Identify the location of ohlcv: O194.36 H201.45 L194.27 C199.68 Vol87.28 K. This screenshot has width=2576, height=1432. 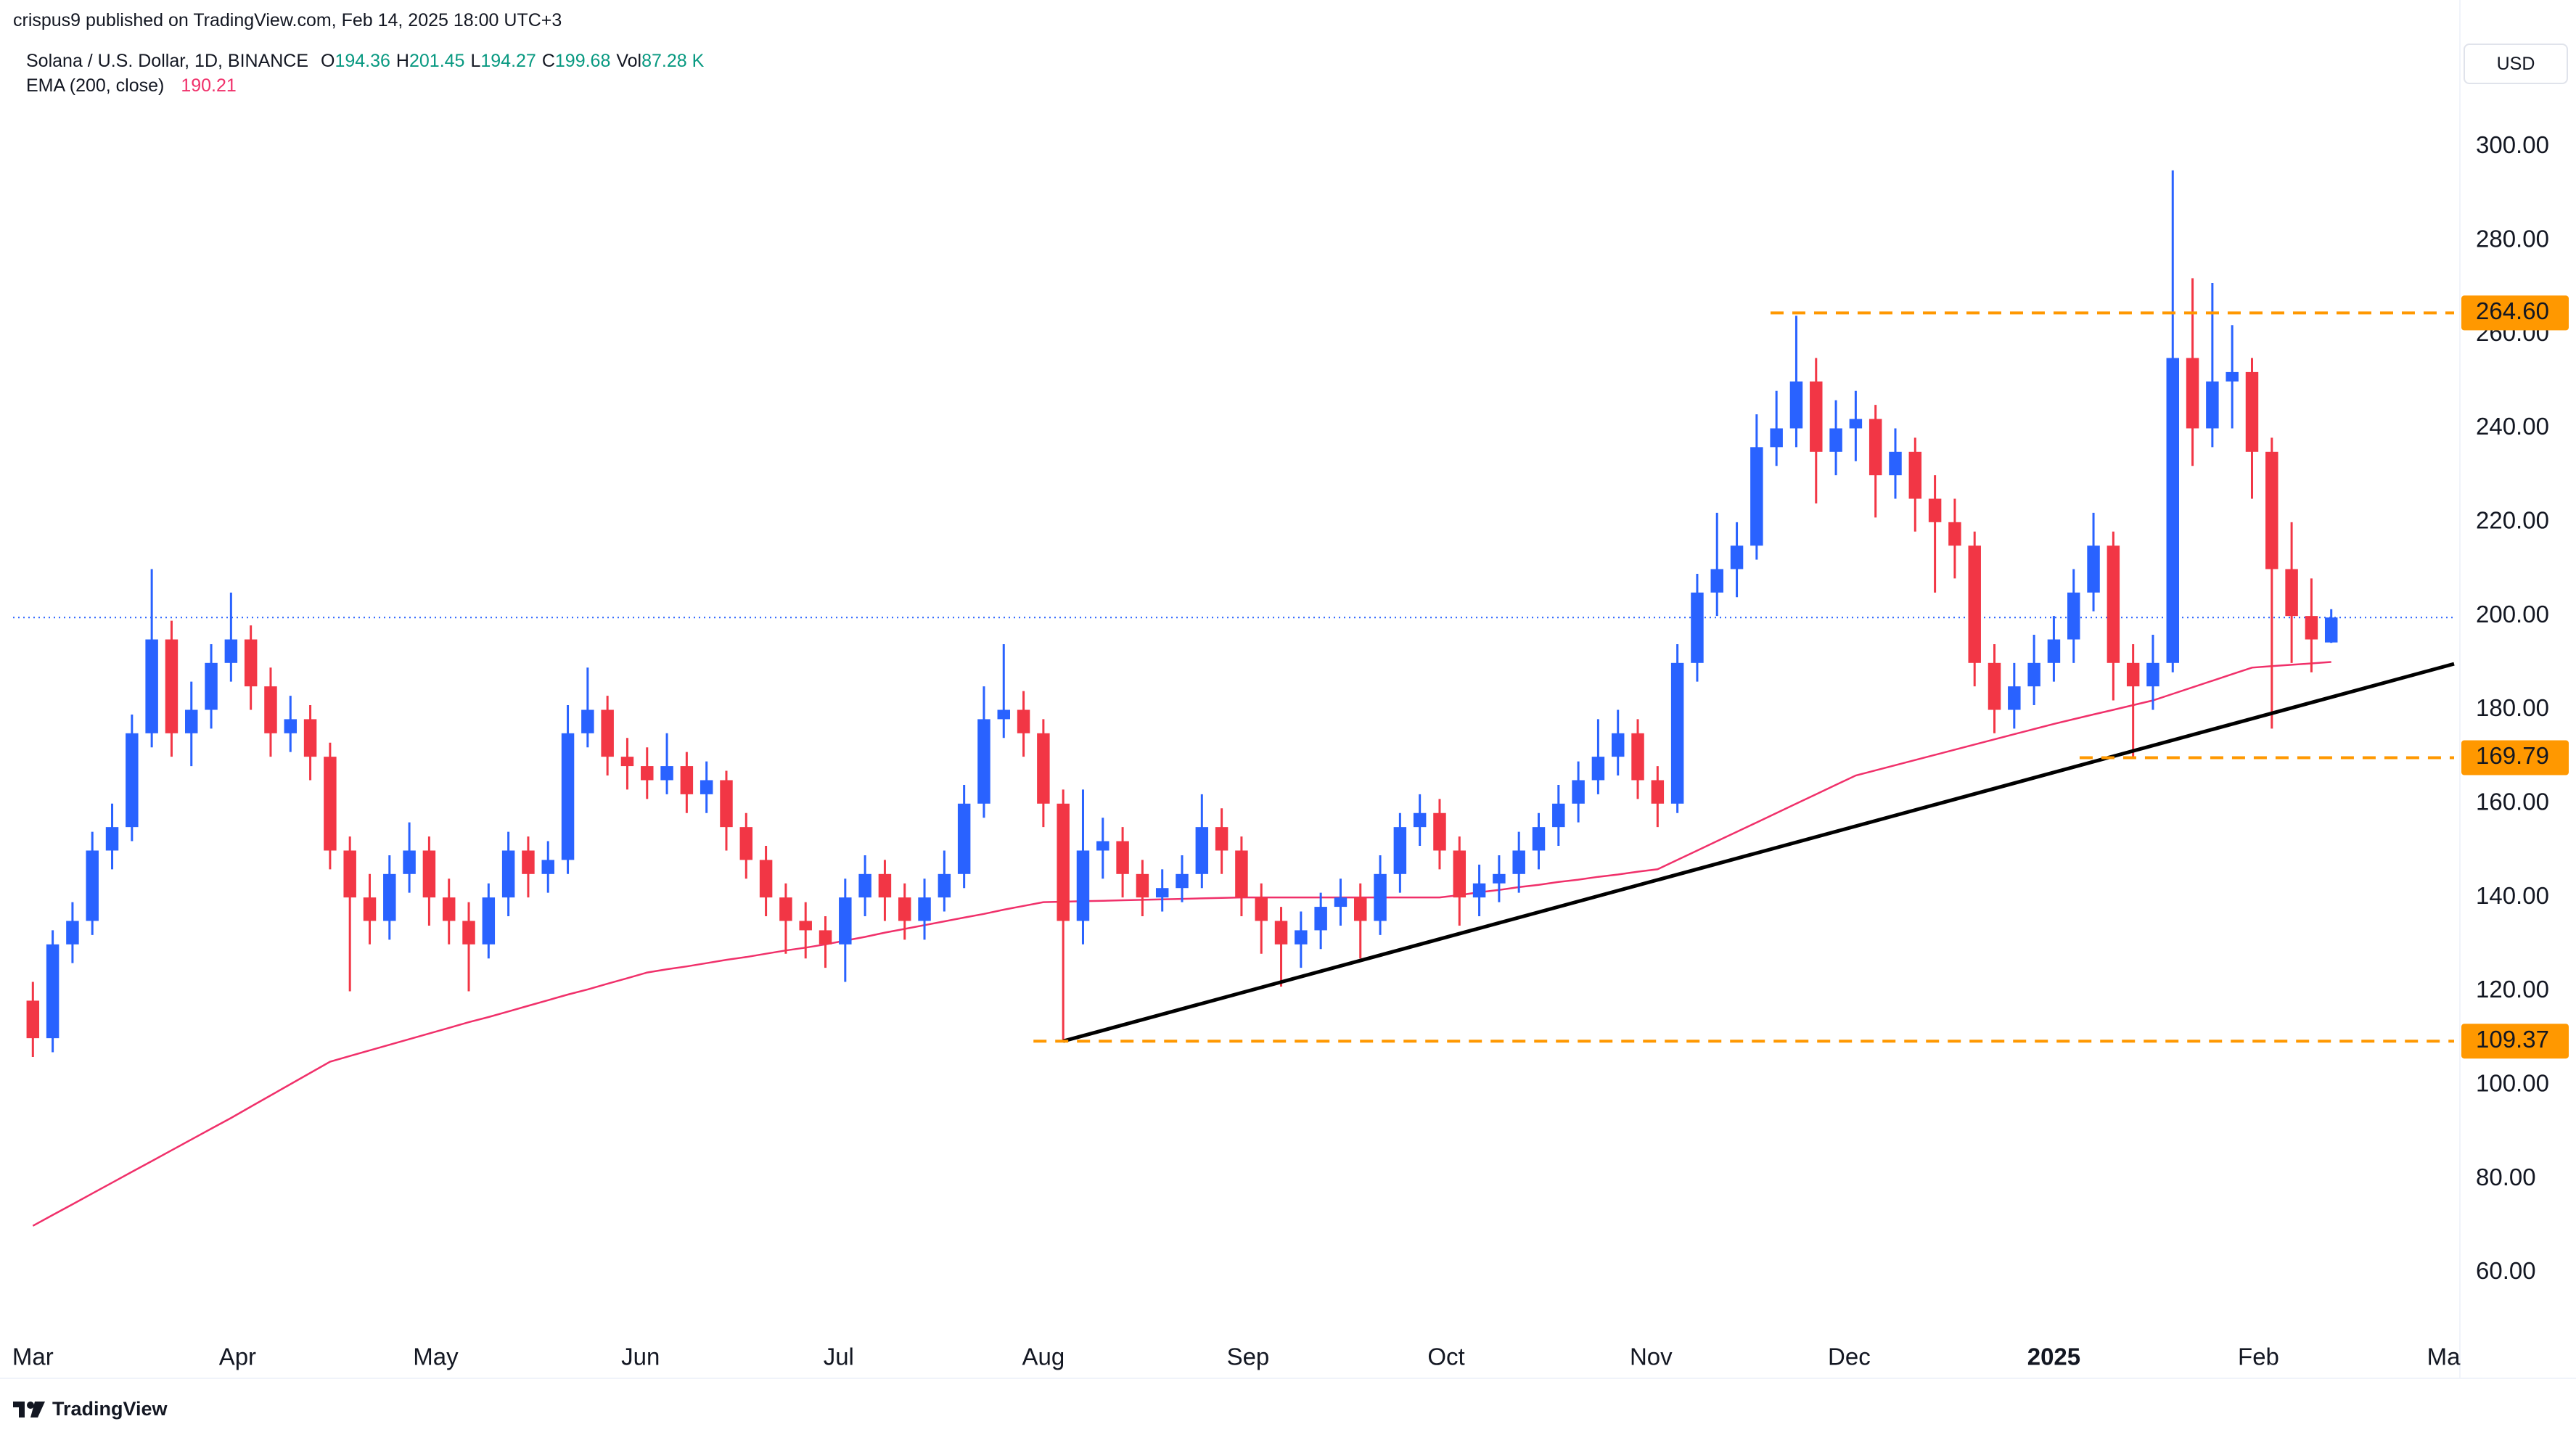
(510, 61).